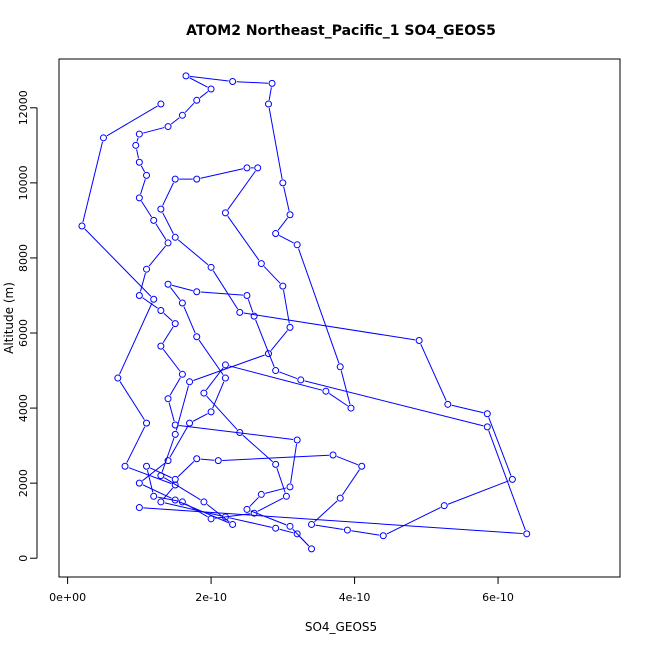 The image size is (650, 650). What do you see at coordinates (341, 627) in the screenshot?
I see `x-axis-title: SO4_GEOS5` at bounding box center [341, 627].